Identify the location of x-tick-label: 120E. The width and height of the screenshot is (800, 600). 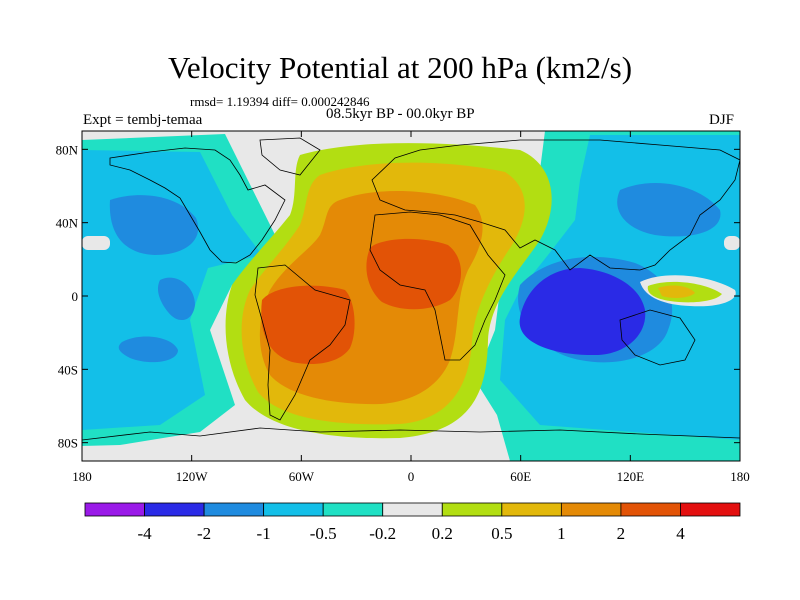
(631, 476).